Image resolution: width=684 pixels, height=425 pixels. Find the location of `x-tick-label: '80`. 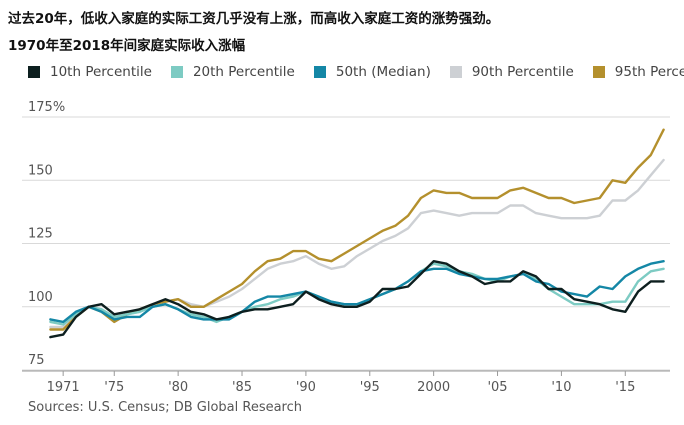

x-tick-label: '80 is located at coordinates (178, 387).